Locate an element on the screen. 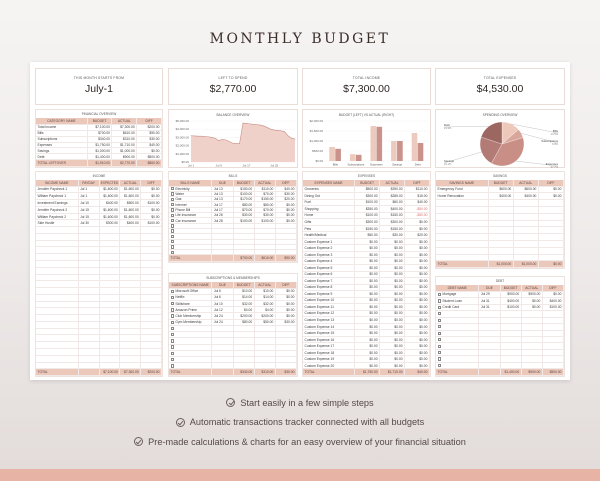 The height and width of the screenshot is (481, 600). row-name: Credit Card is located at coordinates (458, 307).